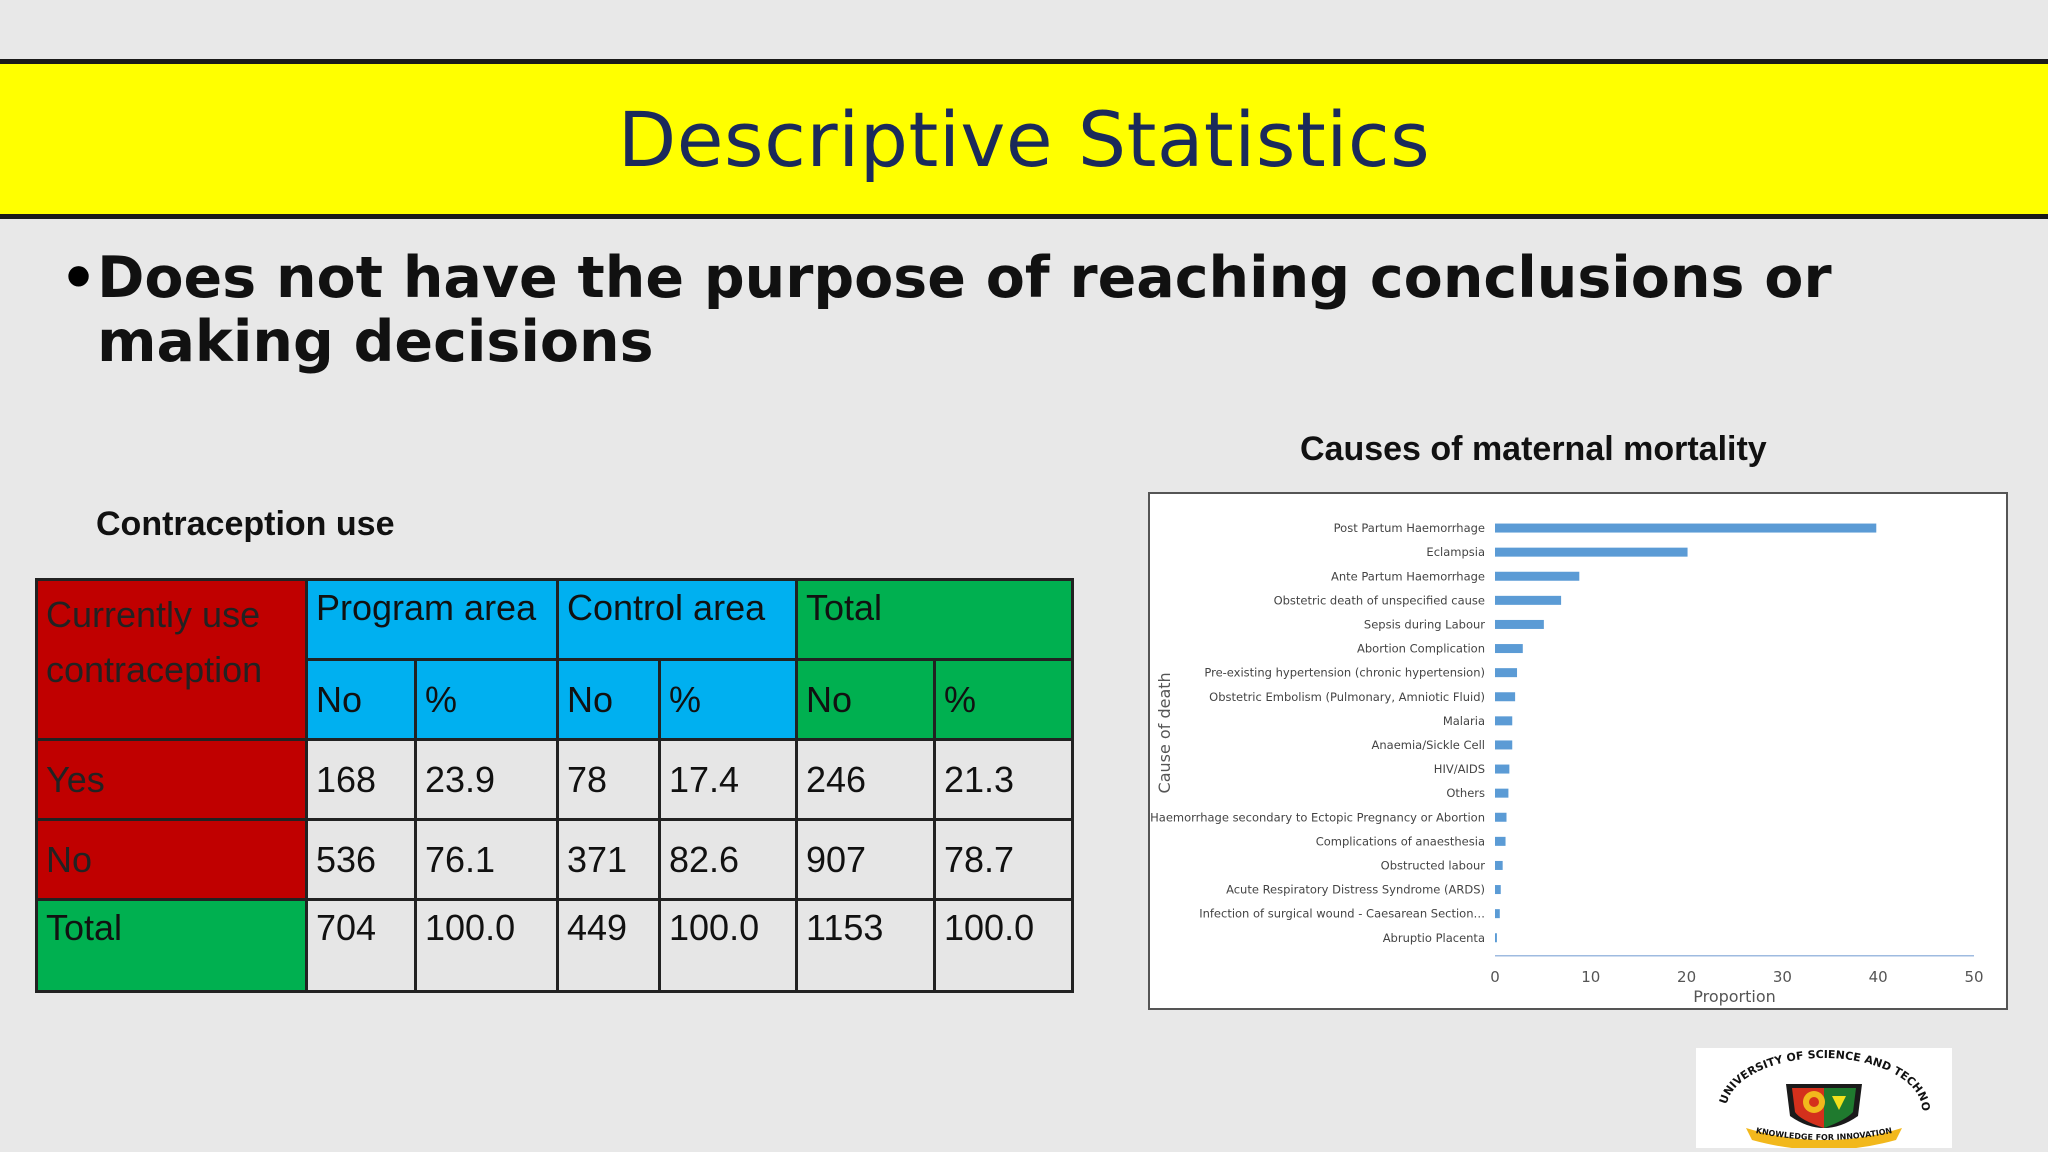  I want to click on group-program-area: Program area, so click(432, 619).